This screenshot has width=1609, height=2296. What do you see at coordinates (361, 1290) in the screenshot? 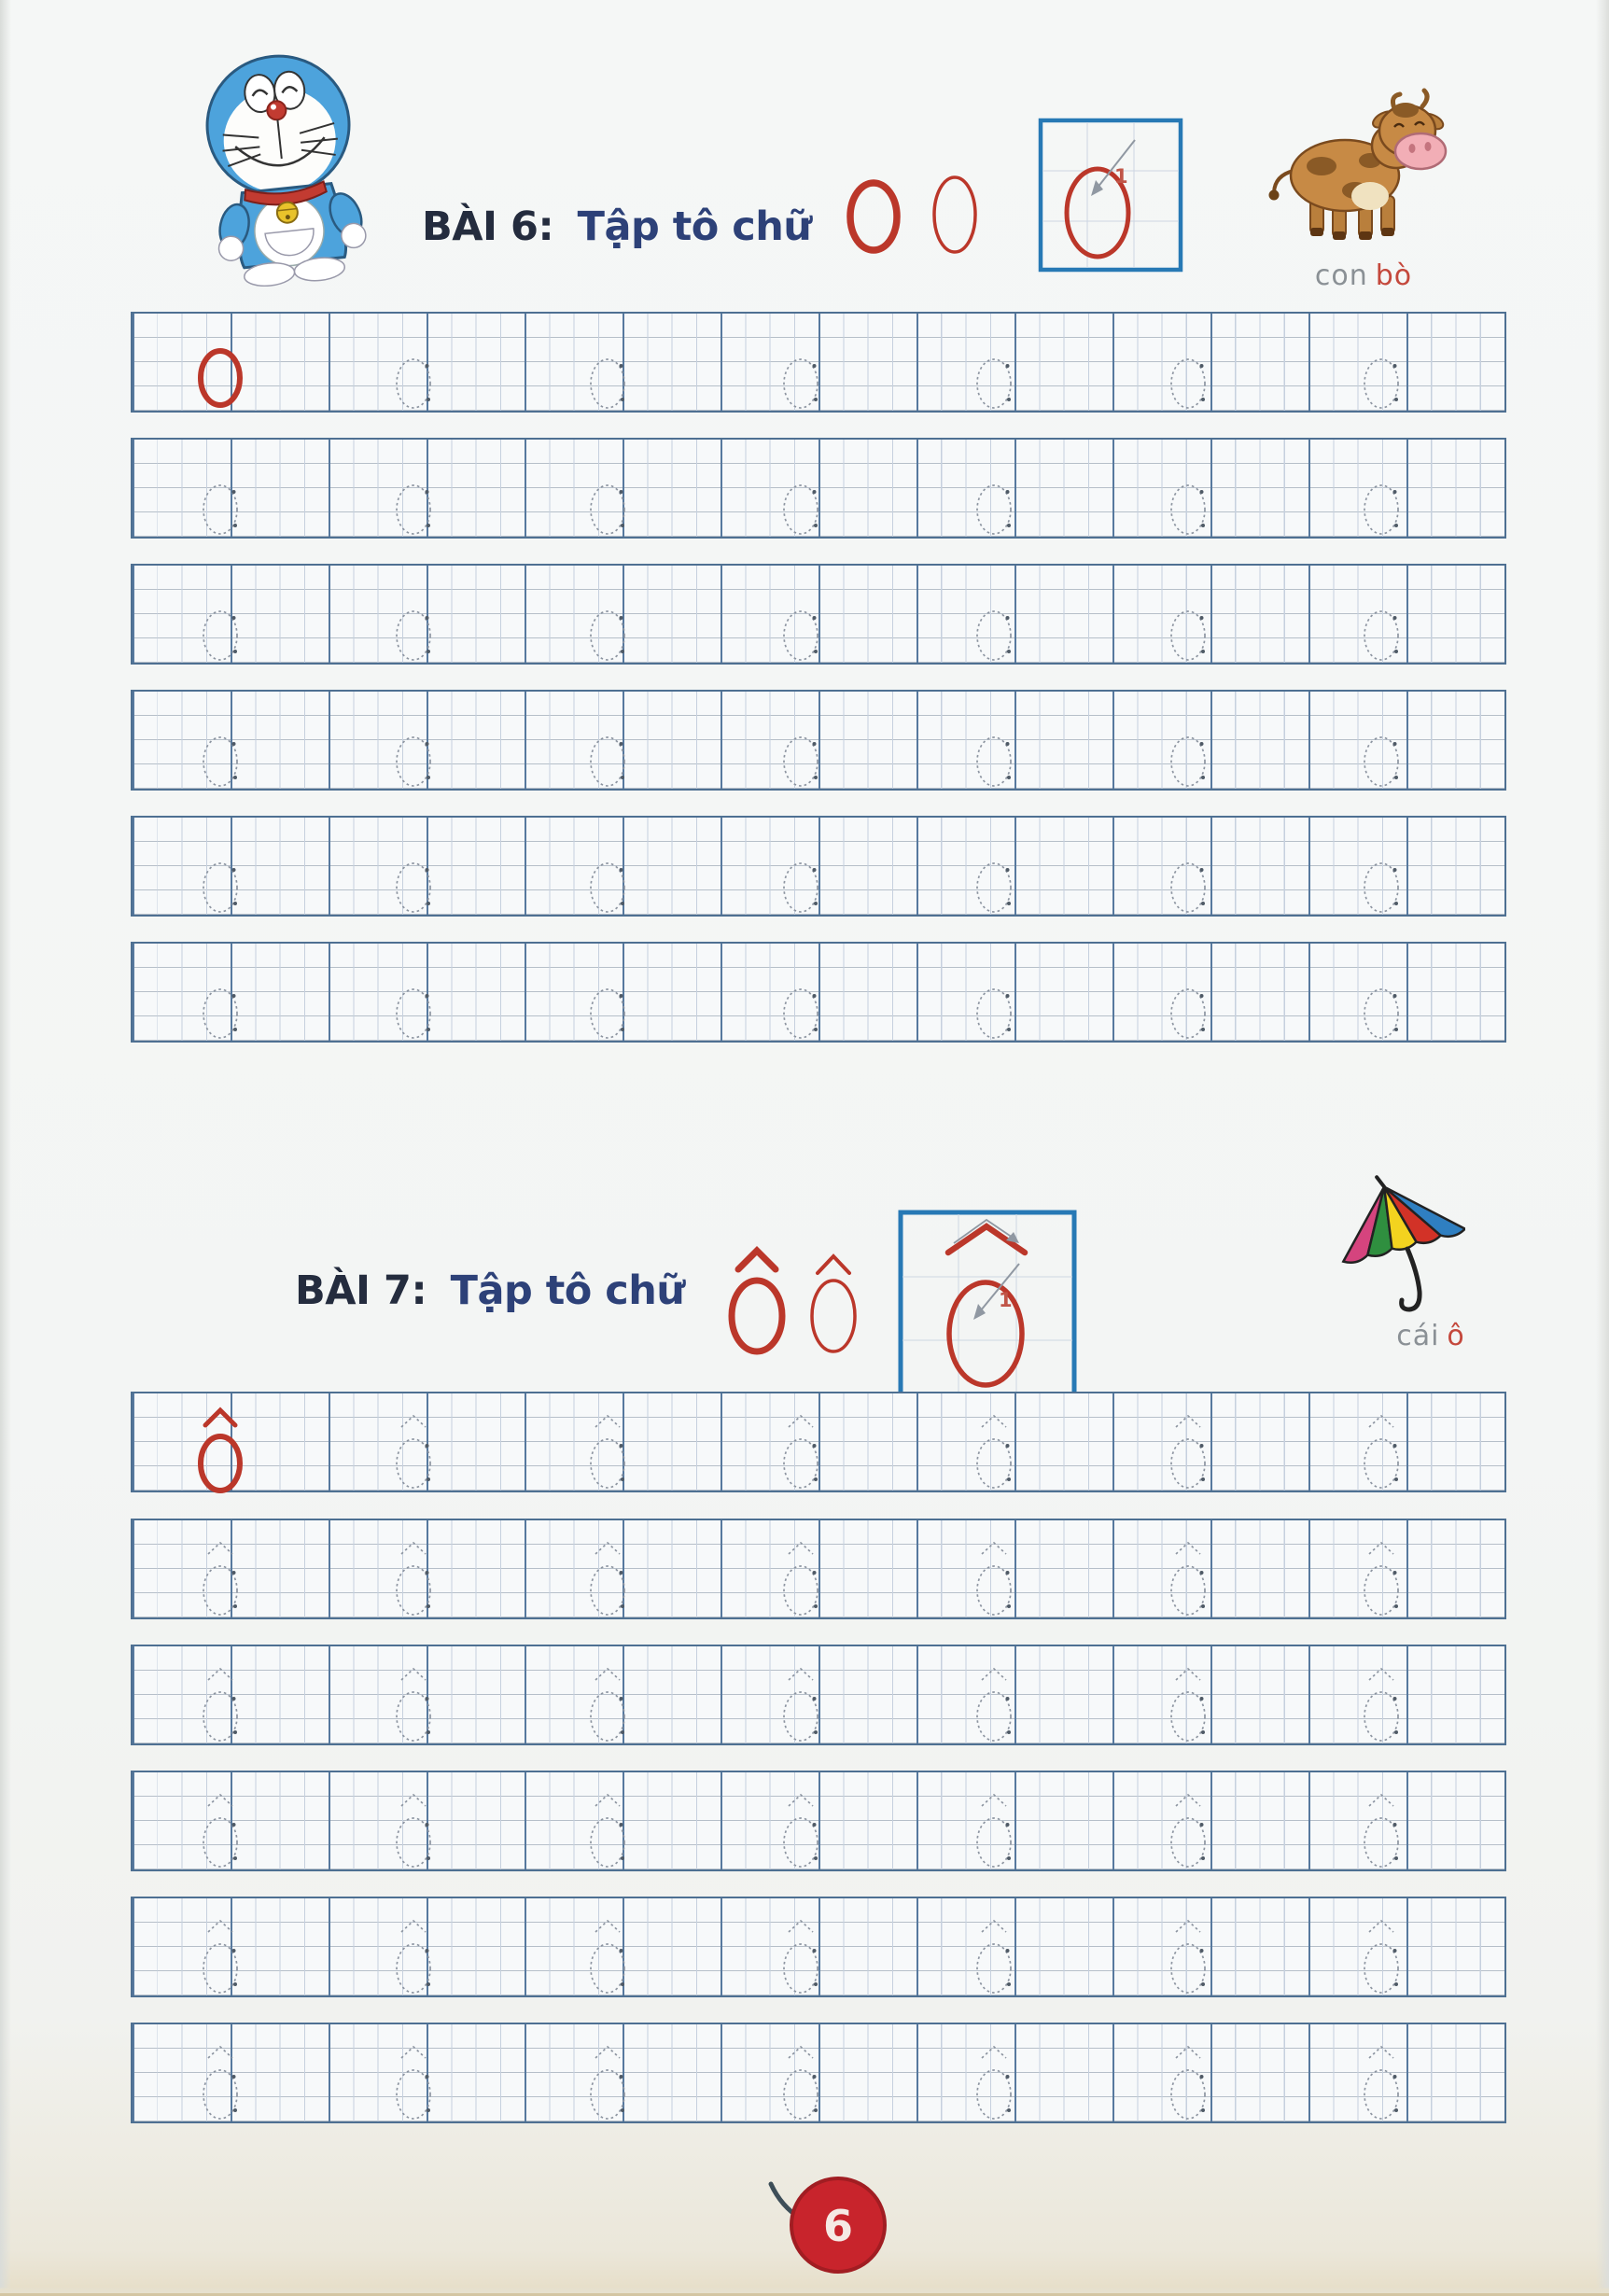
I see `lesson7-number: BÀI 7:` at bounding box center [361, 1290].